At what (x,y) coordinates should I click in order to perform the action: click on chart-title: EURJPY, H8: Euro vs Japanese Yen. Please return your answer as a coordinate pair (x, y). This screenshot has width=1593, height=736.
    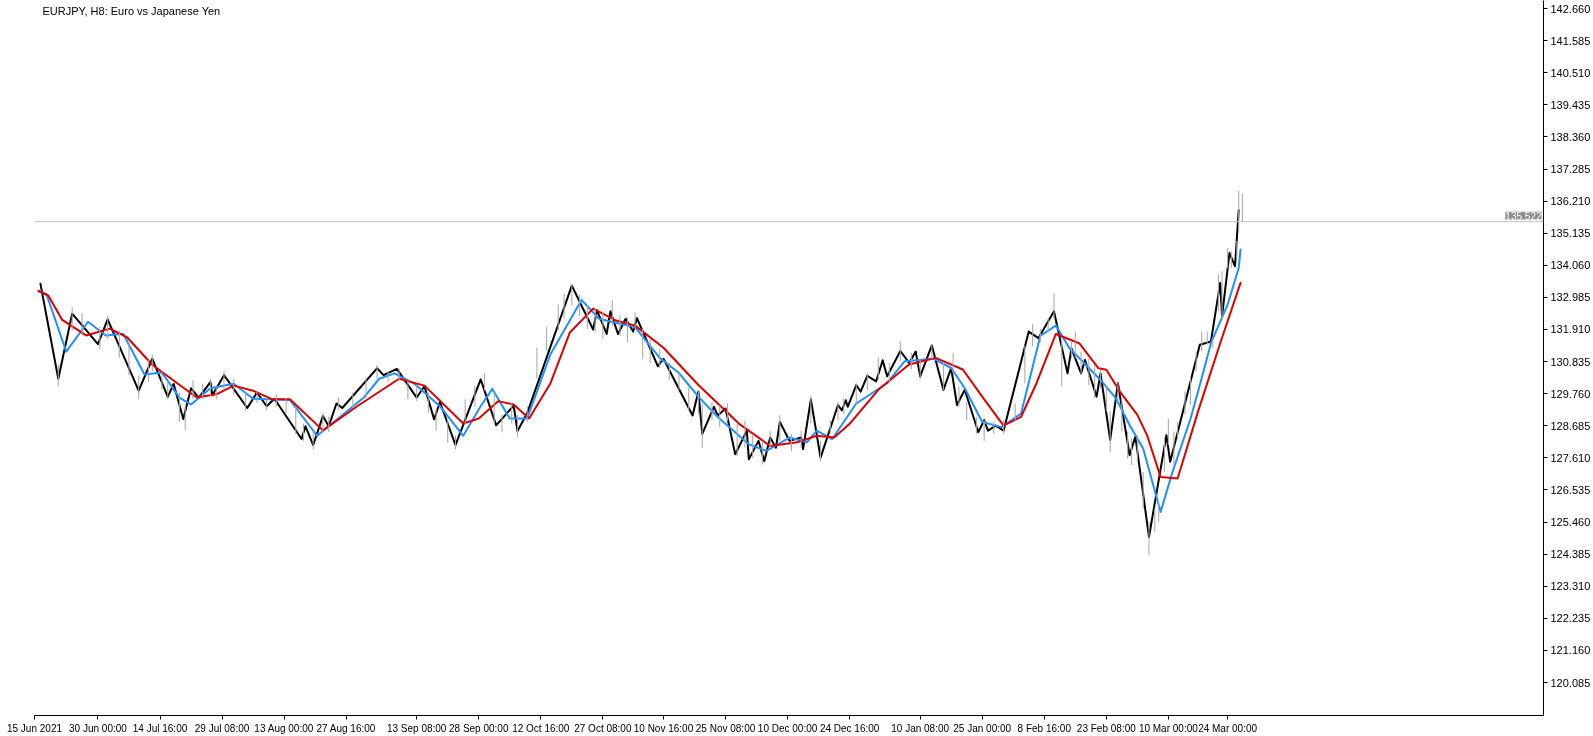
    Looking at the image, I should click on (131, 10).